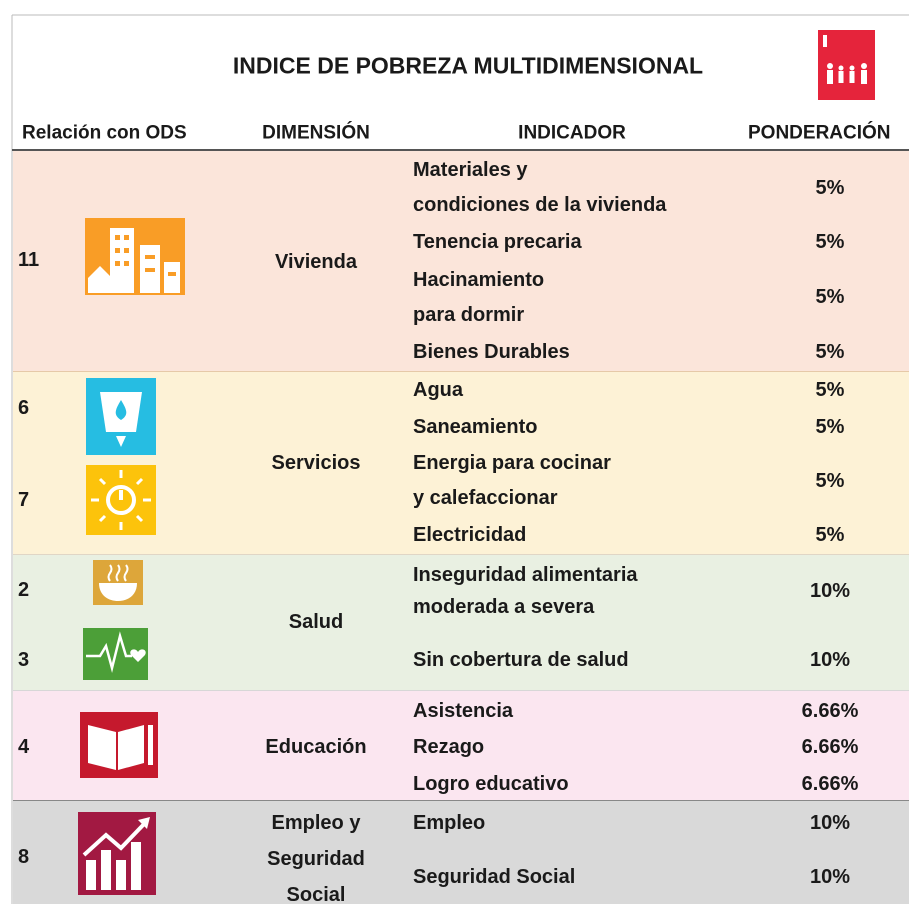 Image resolution: width=909 pixels, height=904 pixels. I want to click on ods-number: 2, so click(24, 590).